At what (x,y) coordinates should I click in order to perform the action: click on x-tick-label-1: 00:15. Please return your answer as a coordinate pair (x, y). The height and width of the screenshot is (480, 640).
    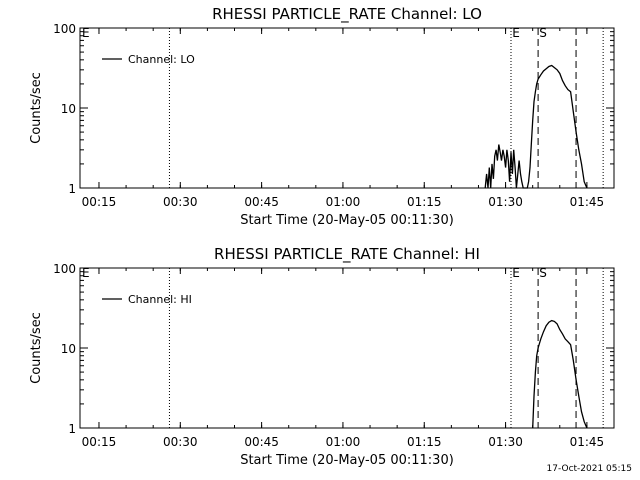
    Looking at the image, I should click on (99, 442).